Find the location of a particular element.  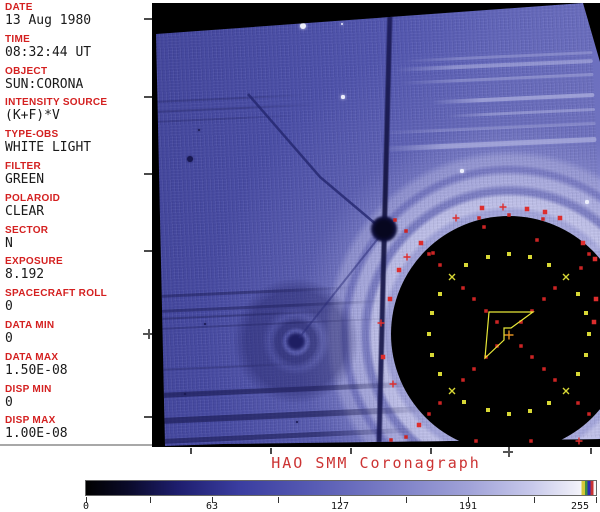

metadata-field-value: 0 is located at coordinates (9, 402).